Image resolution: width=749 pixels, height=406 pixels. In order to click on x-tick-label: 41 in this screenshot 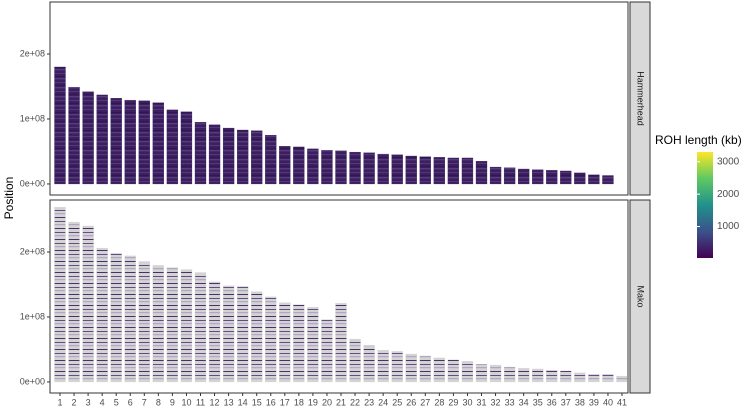, I will do `click(622, 401)`.